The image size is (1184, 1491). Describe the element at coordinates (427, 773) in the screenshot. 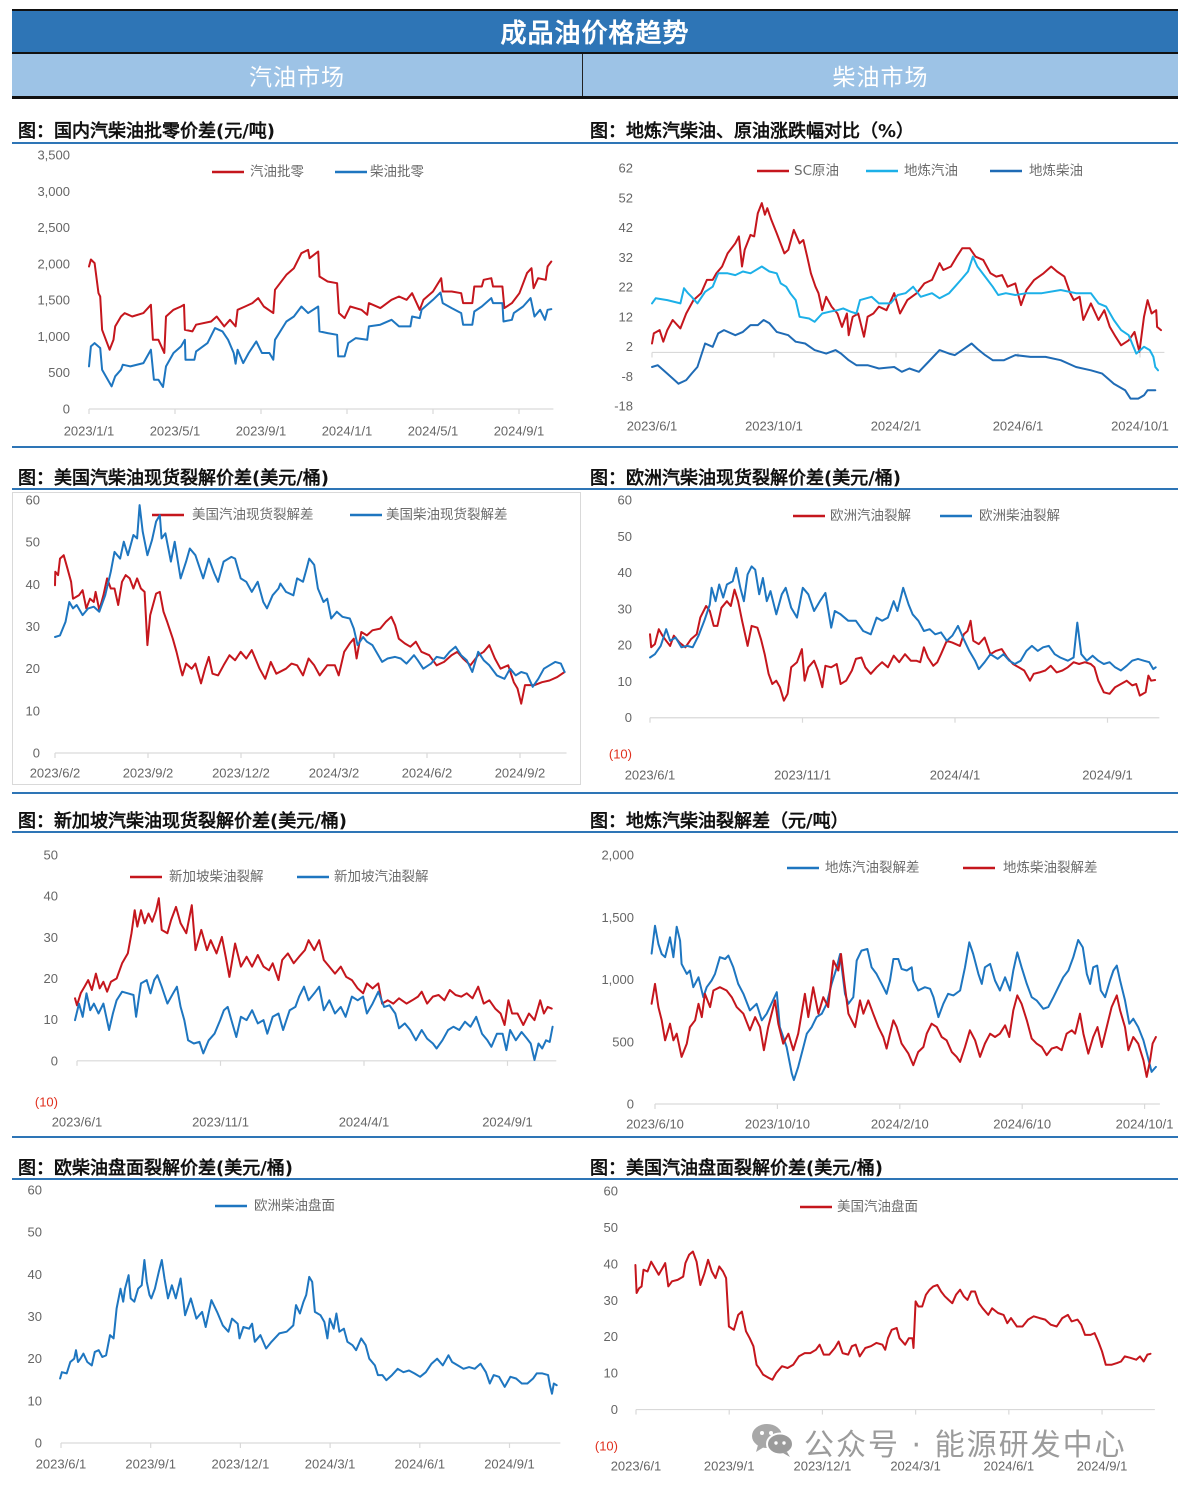

I see `x-tick-label: 2024/6/2` at that location.